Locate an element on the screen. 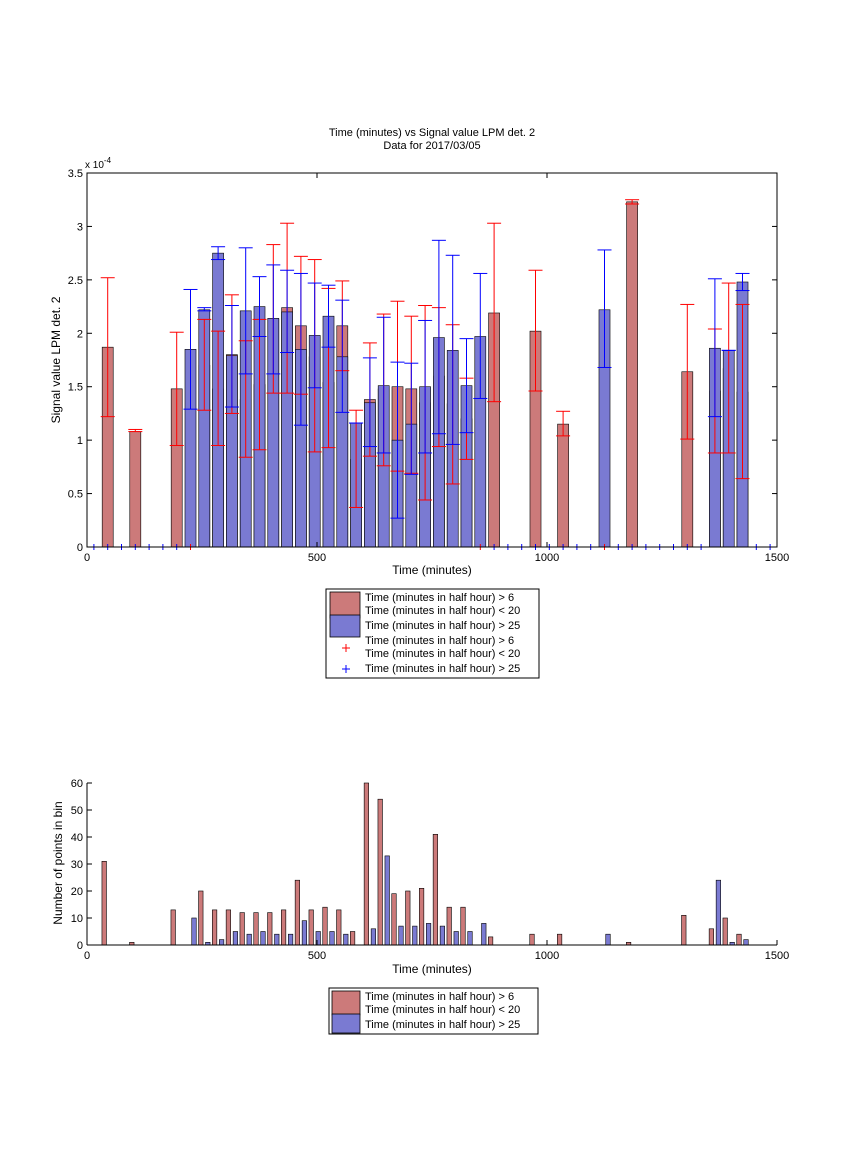 The height and width of the screenshot is (1152, 864). chart-subtitle: Data for 2017/03/05 is located at coordinates (431, 146).